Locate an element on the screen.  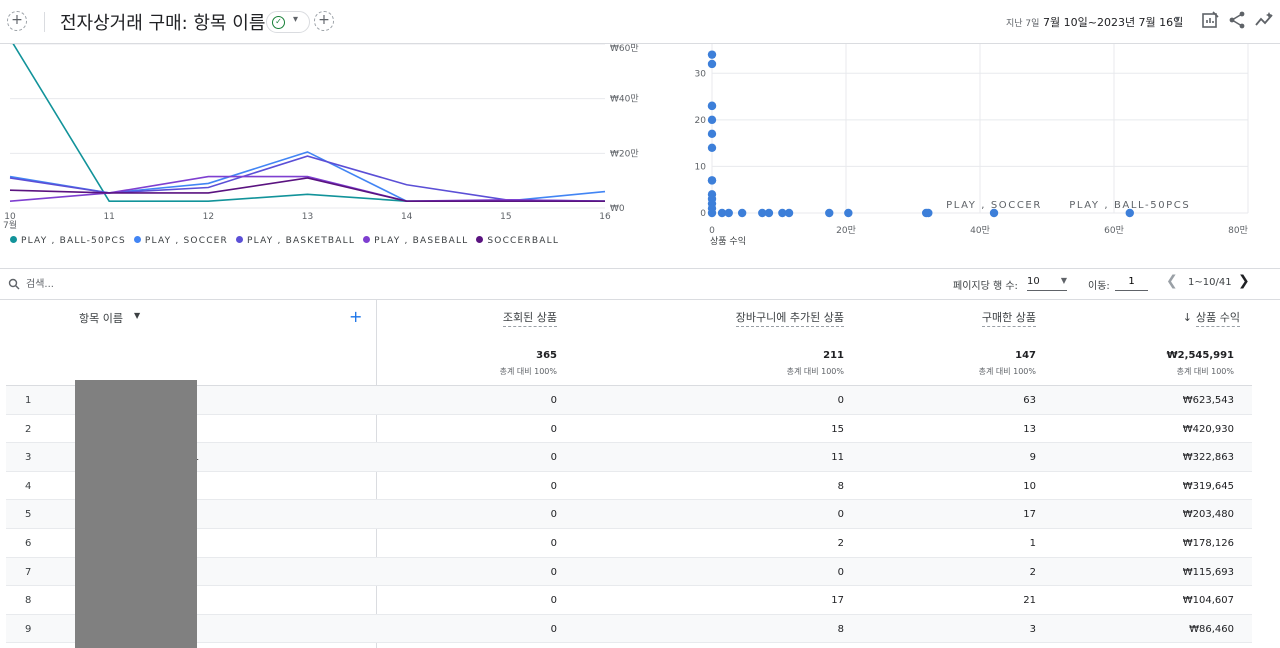
x-tick-label: 60만 is located at coordinates (1114, 230).